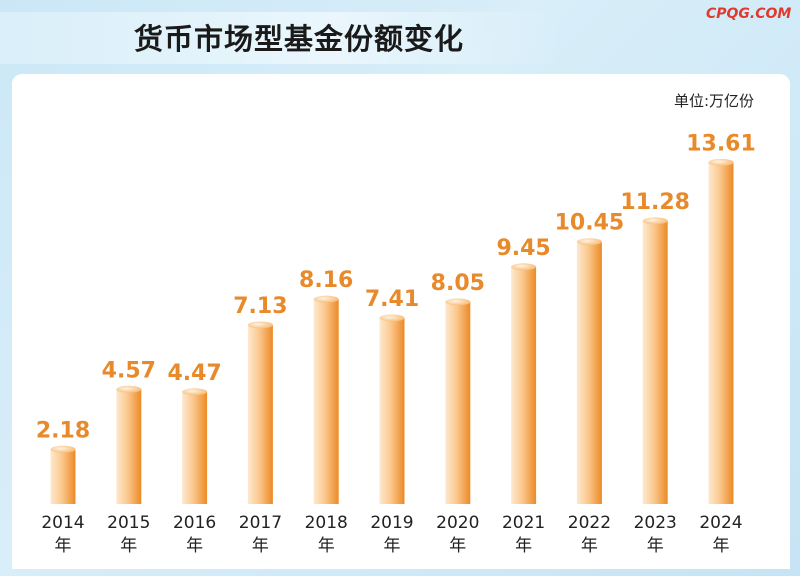  Describe the element at coordinates (523, 248) in the screenshot. I see `value-label-2021: 9.45` at that location.